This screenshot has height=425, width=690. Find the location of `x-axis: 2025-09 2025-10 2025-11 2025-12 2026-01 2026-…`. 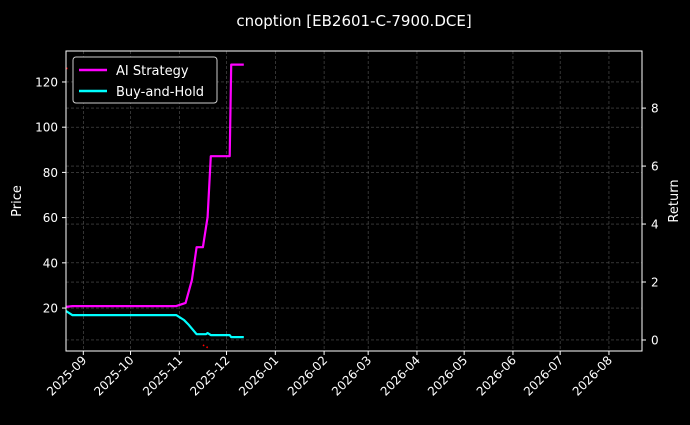

x-axis: 2025-09 2025-10 2025-11 2025-12 2026-01 2026-… is located at coordinates (329, 375).